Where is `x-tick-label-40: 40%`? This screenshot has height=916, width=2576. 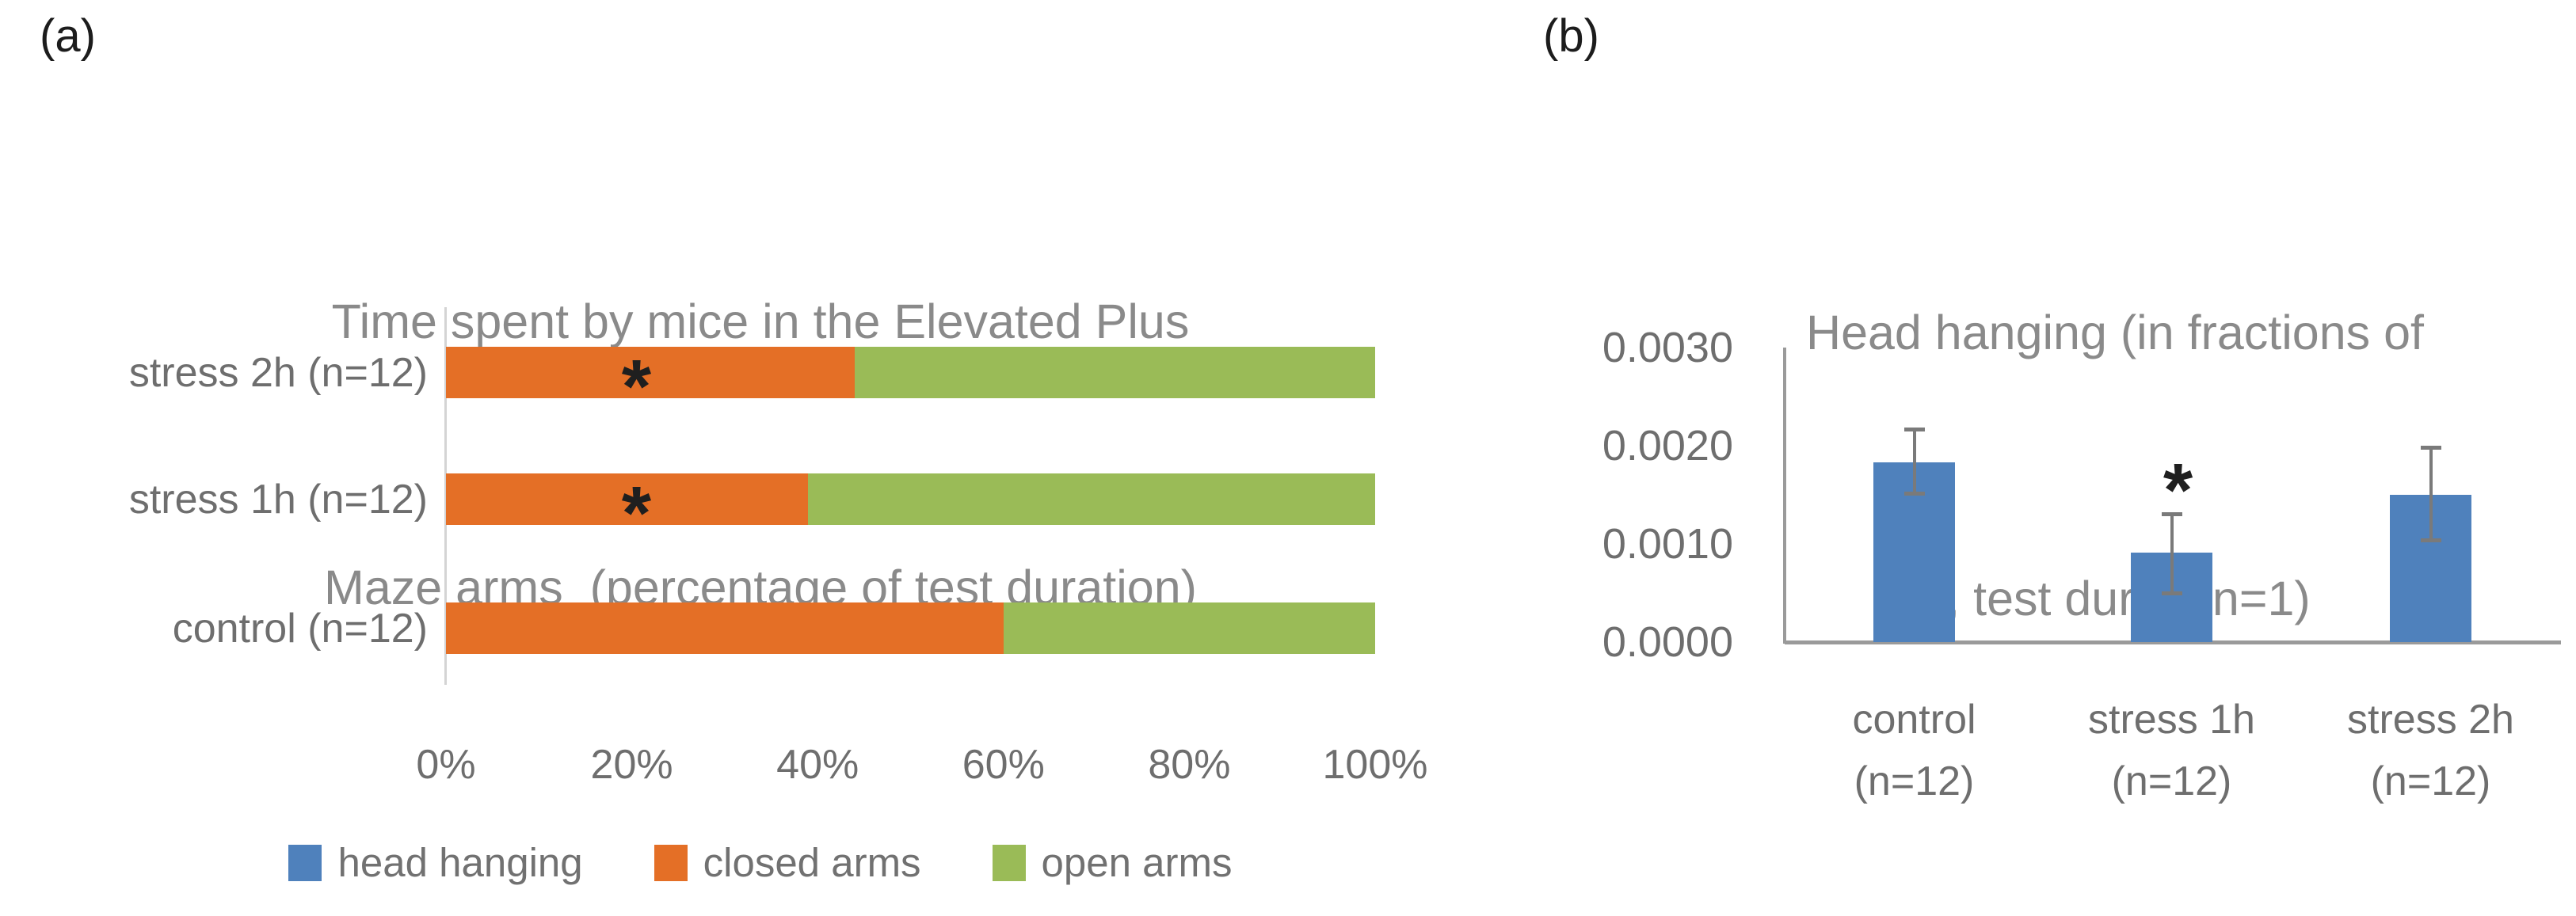 x-tick-label-40: 40% is located at coordinates (818, 765).